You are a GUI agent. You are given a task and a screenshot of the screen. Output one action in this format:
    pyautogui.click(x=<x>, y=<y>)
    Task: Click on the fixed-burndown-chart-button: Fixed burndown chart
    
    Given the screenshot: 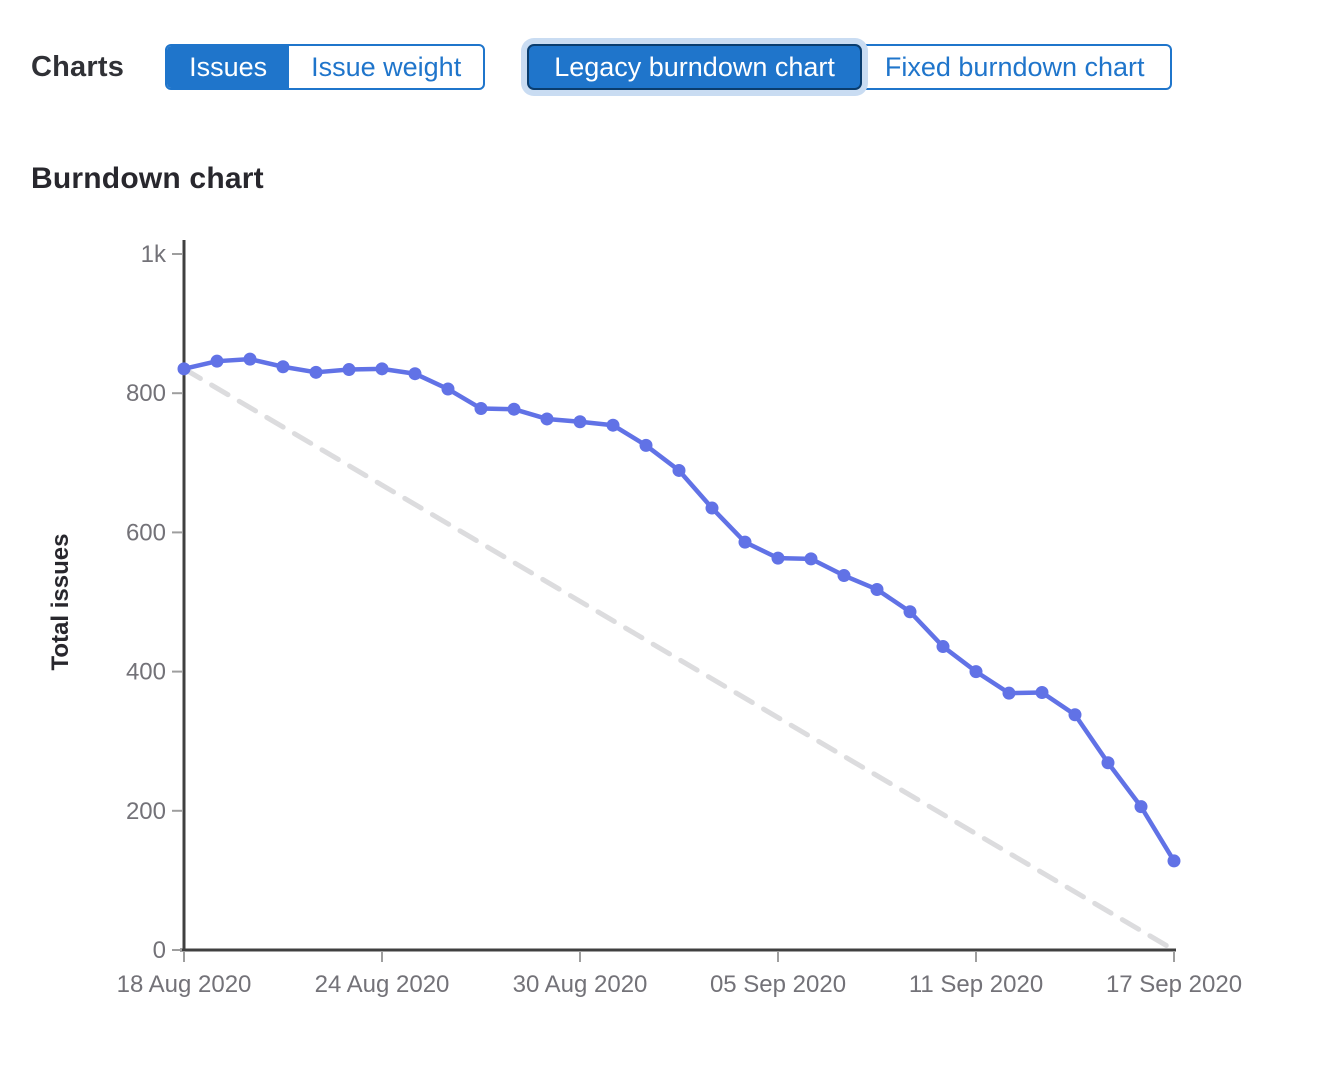 What is the action you would take?
    pyautogui.click(x=1015, y=67)
    